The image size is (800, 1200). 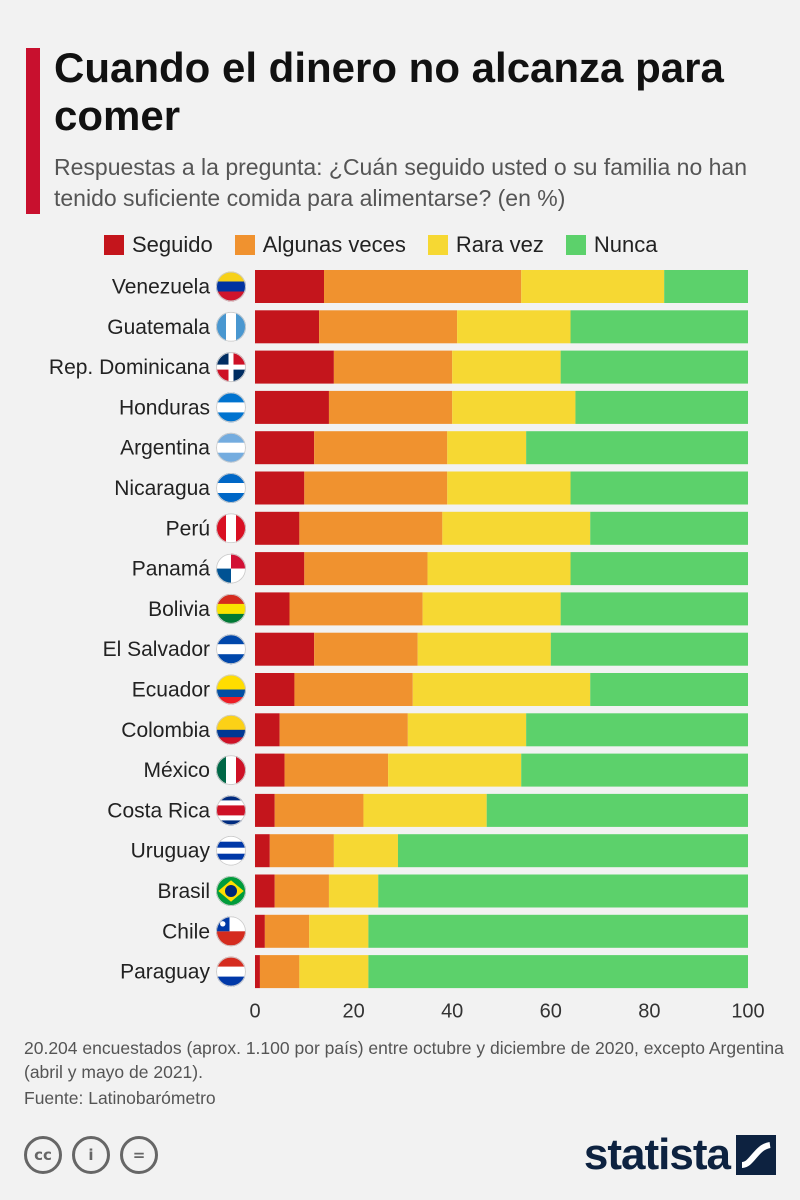 I want to click on bar-segment-mexico-algunas-veces, so click(x=336, y=770).